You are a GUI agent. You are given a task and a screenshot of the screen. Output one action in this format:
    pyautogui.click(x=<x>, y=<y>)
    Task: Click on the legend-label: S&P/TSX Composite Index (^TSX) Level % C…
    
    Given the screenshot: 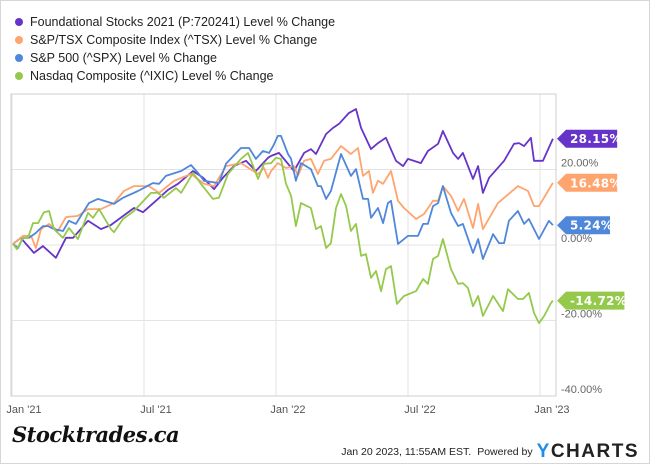 What is the action you would take?
    pyautogui.click(x=174, y=40)
    